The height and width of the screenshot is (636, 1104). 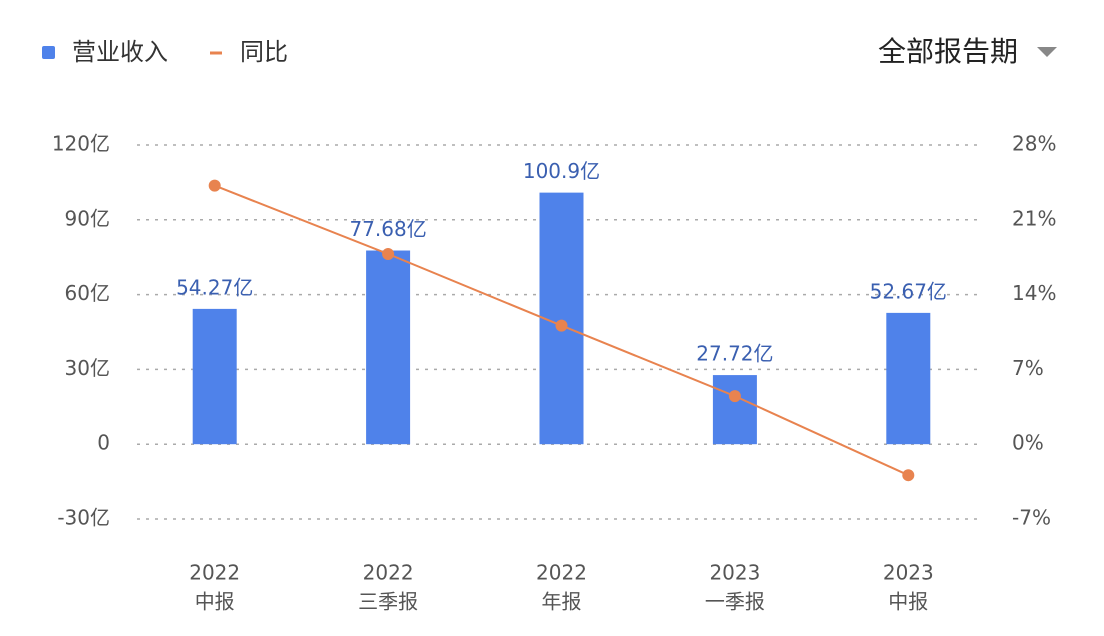 I want to click on y-tick-label: -30亿, so click(x=83, y=518).